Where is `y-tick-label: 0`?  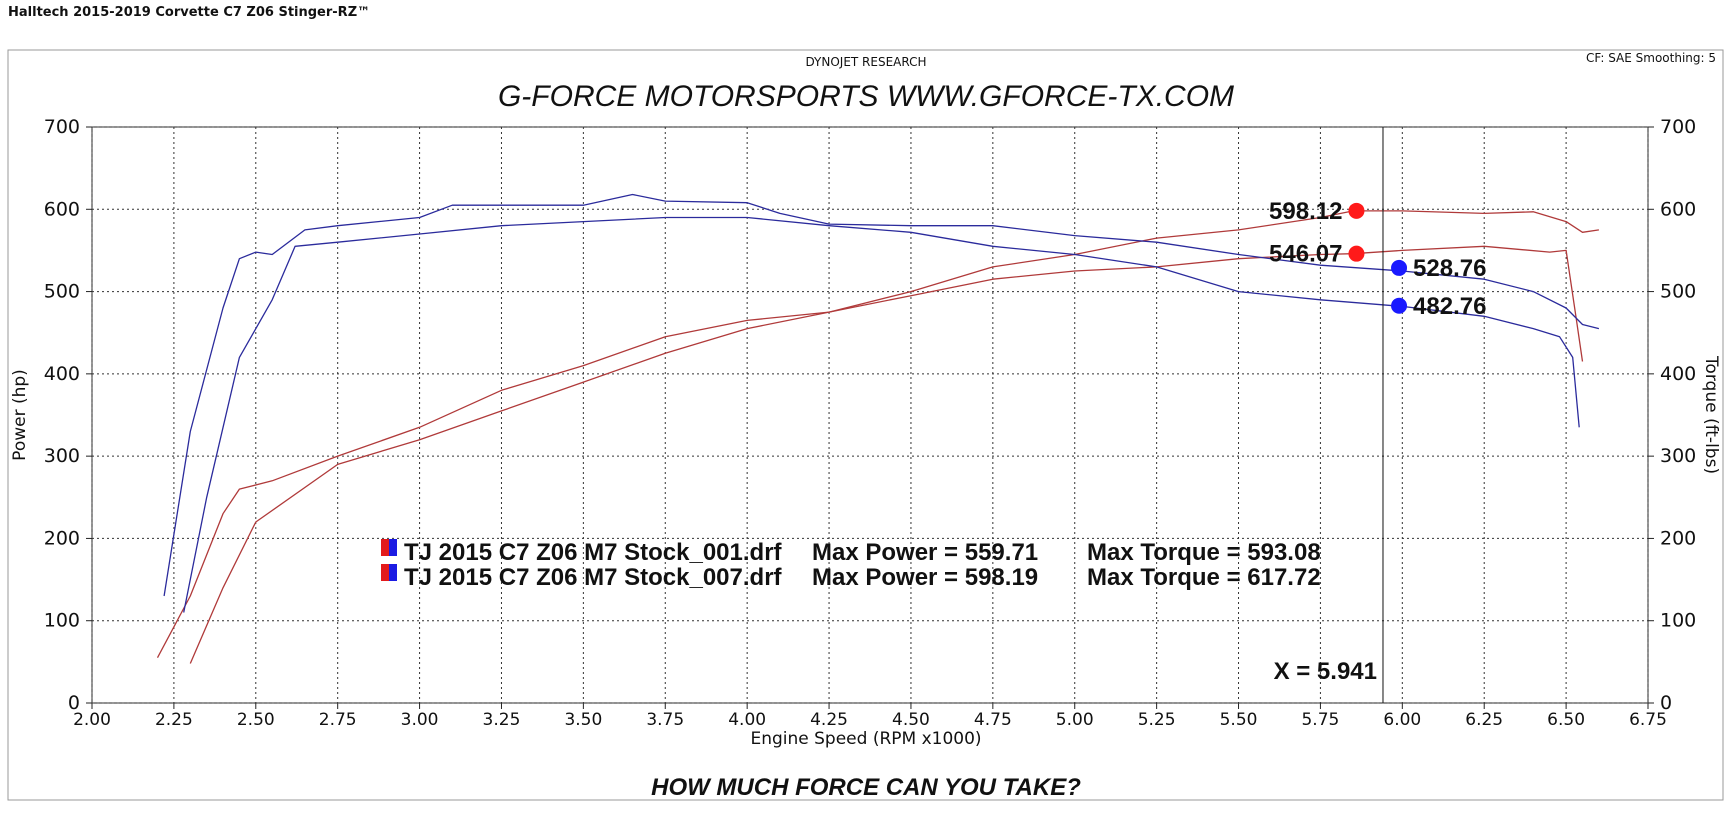 y-tick-label: 0 is located at coordinates (74, 703).